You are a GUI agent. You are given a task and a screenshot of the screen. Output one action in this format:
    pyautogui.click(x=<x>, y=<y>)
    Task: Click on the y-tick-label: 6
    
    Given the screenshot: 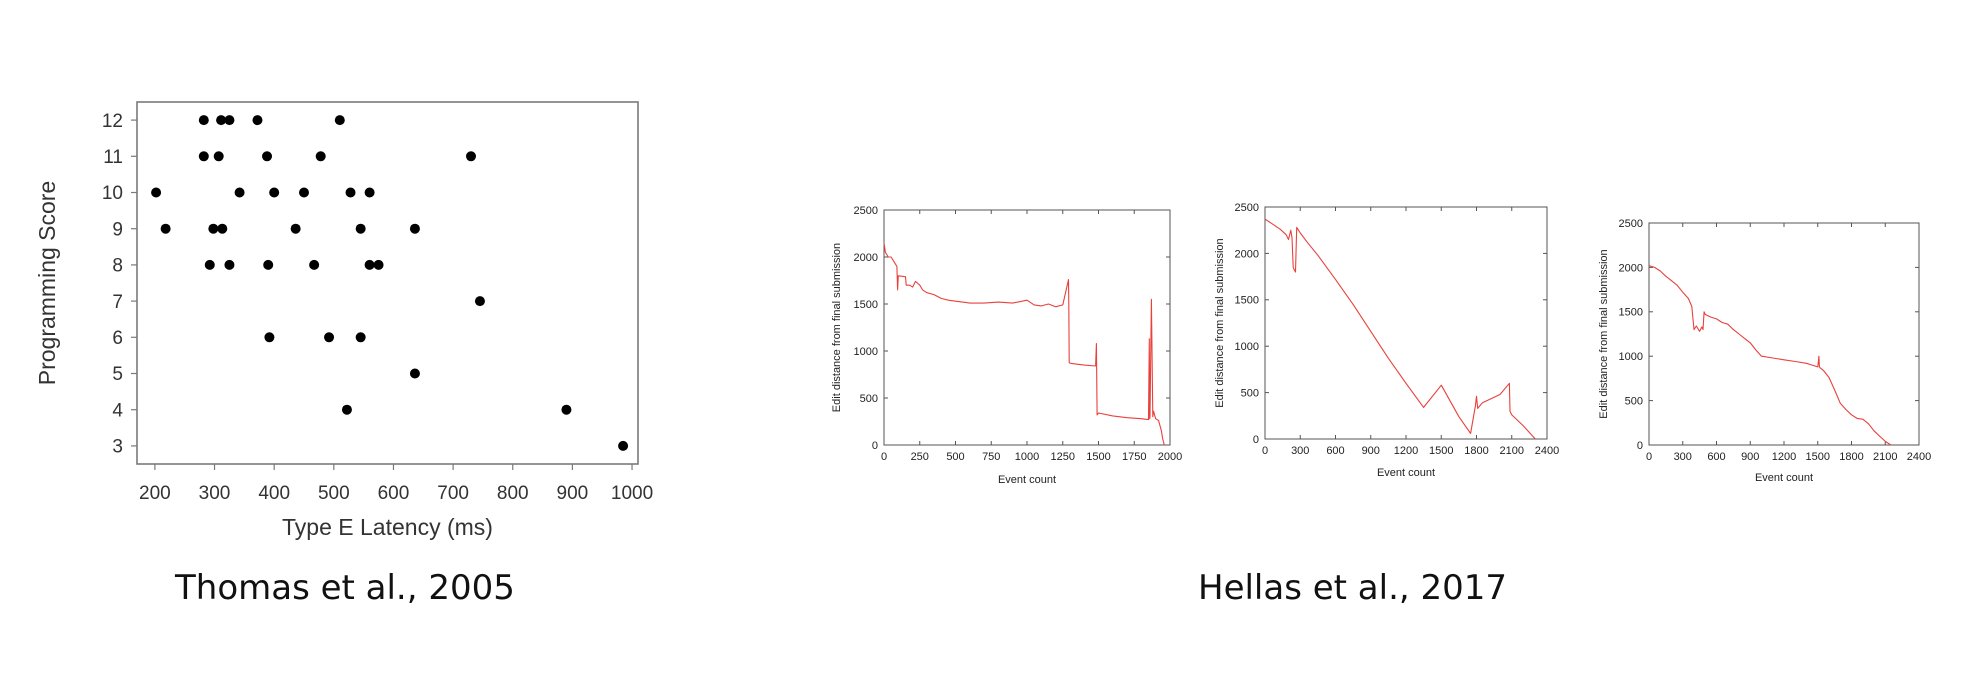 What is the action you would take?
    pyautogui.click(x=117, y=338)
    